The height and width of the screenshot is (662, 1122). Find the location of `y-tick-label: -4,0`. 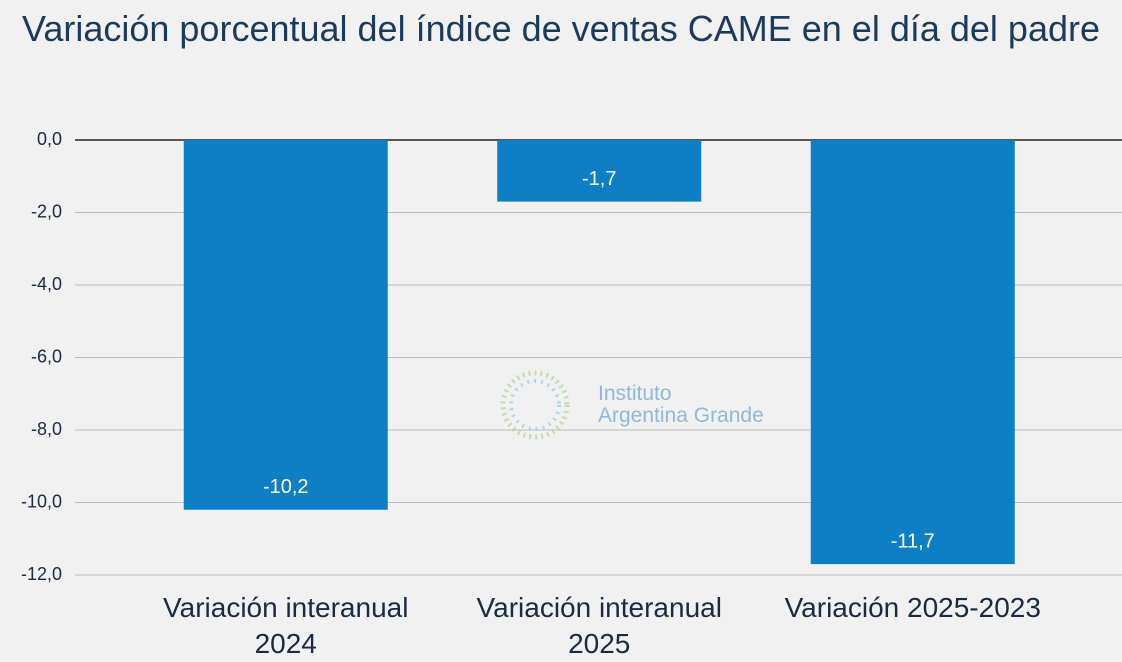

y-tick-label: -4,0 is located at coordinates (46, 284).